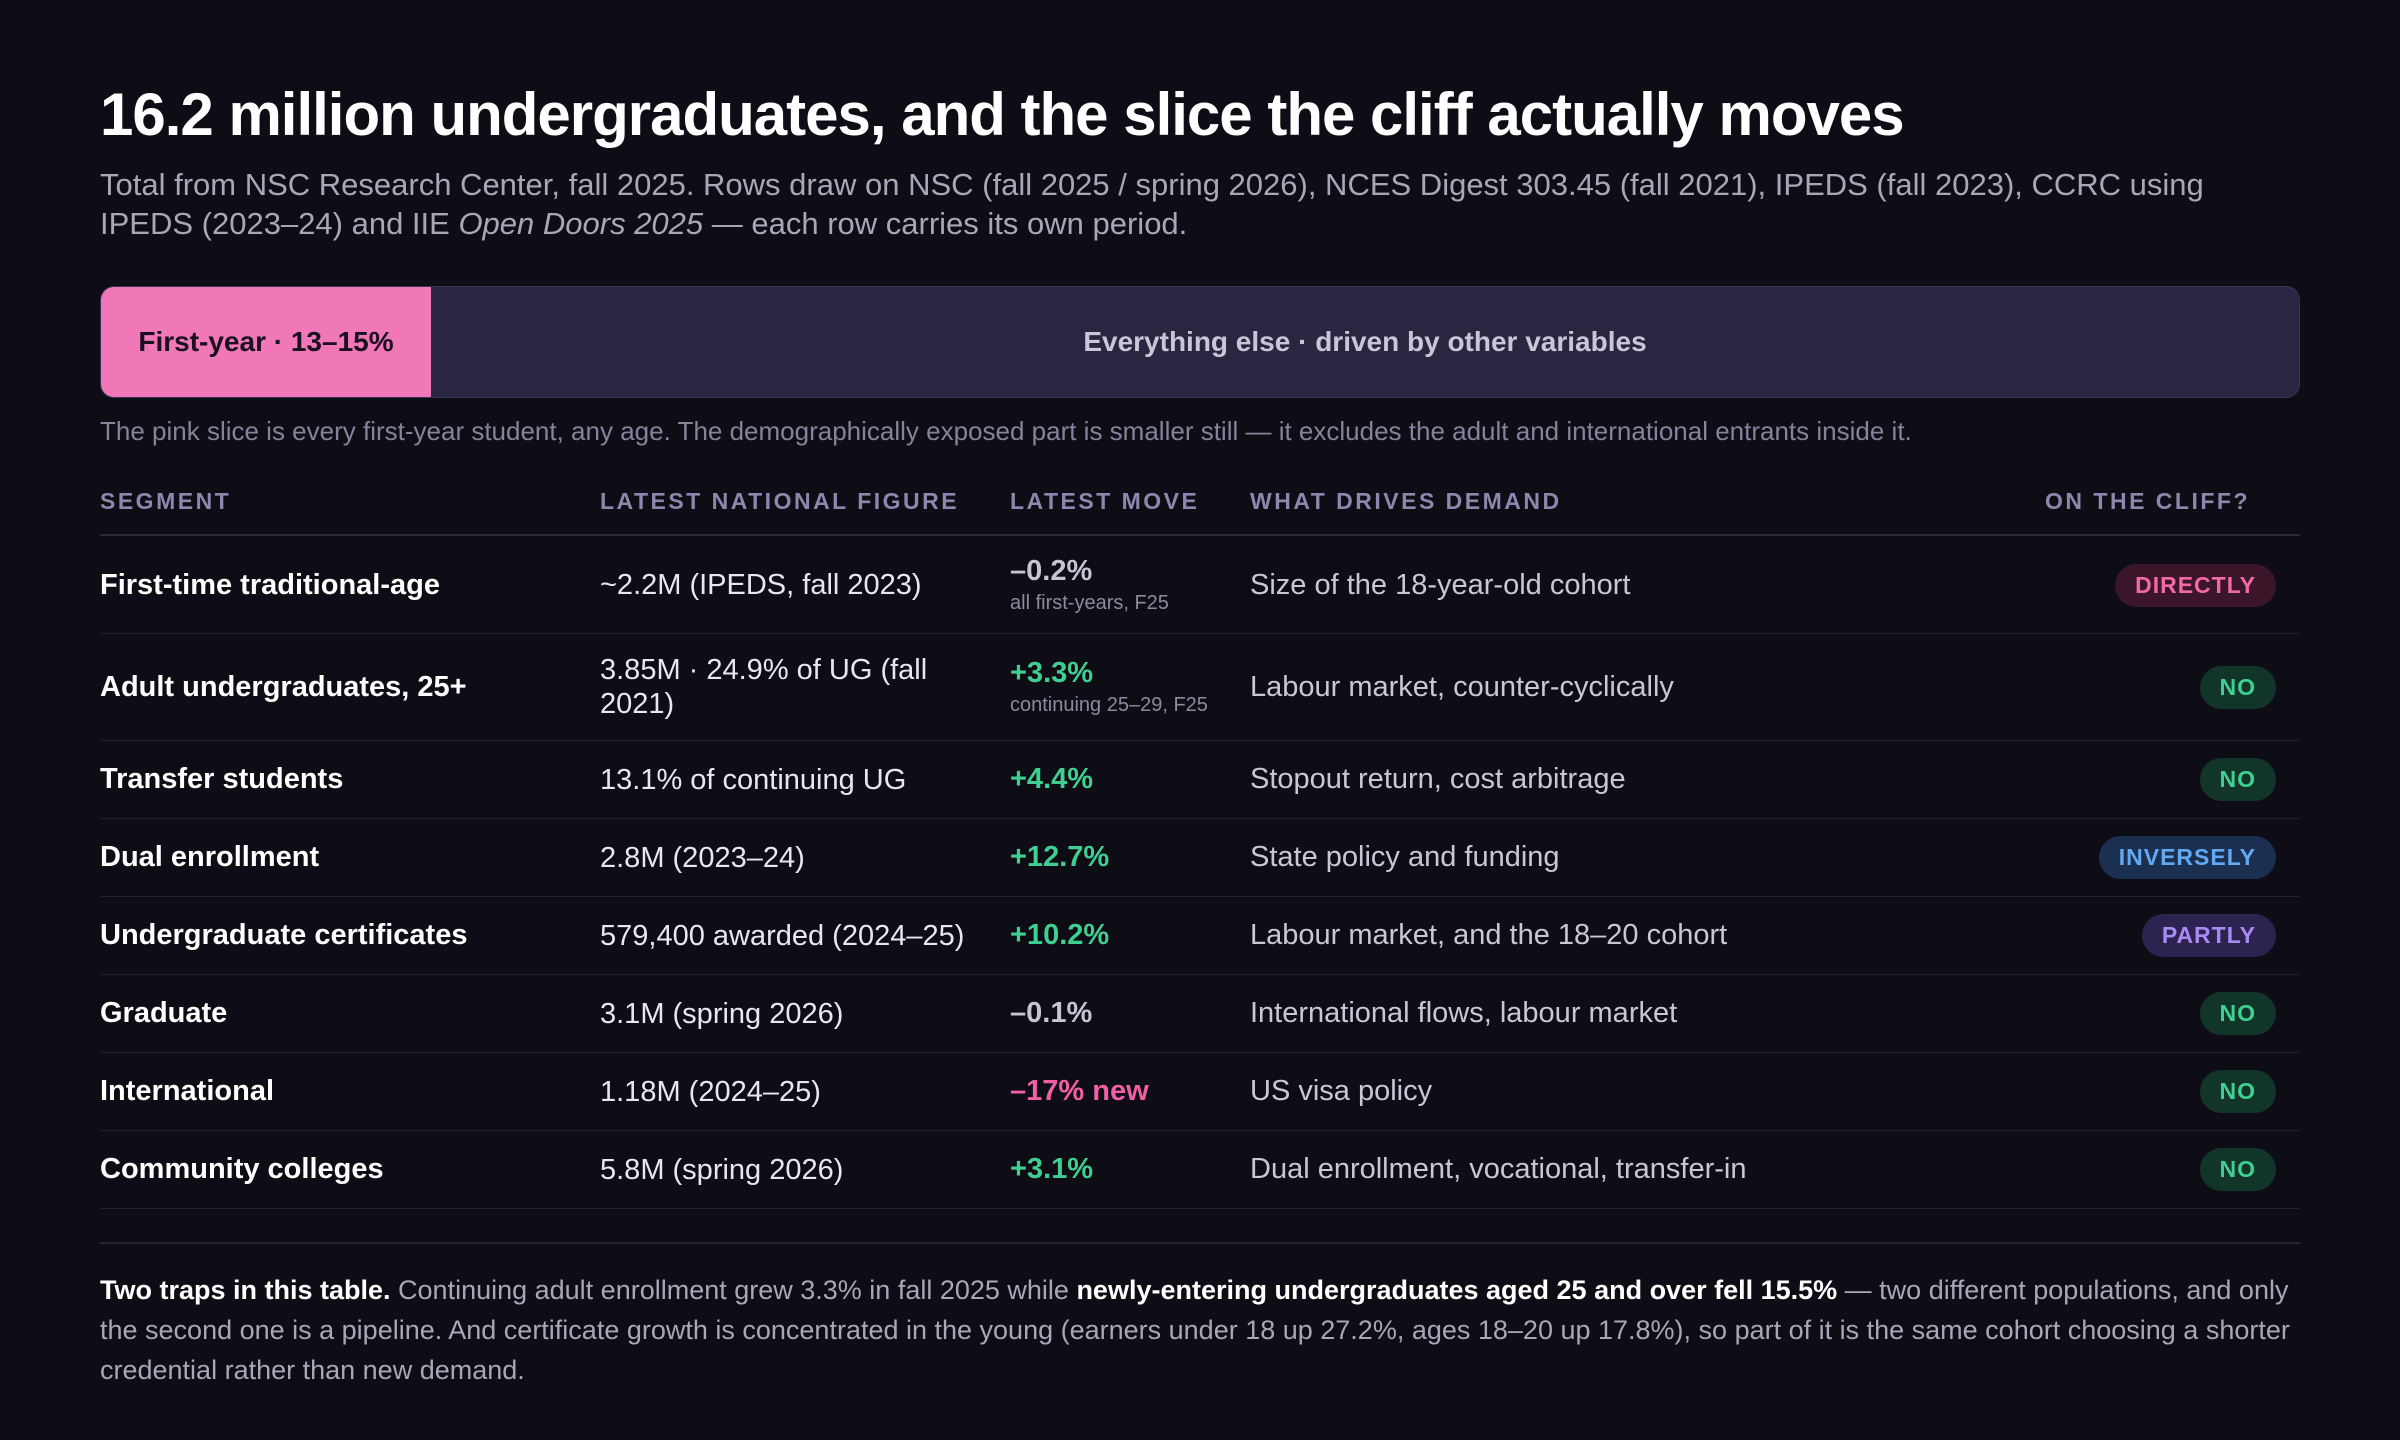 The image size is (2400, 1440). I want to click on move-value: –17% new, so click(1079, 1091).